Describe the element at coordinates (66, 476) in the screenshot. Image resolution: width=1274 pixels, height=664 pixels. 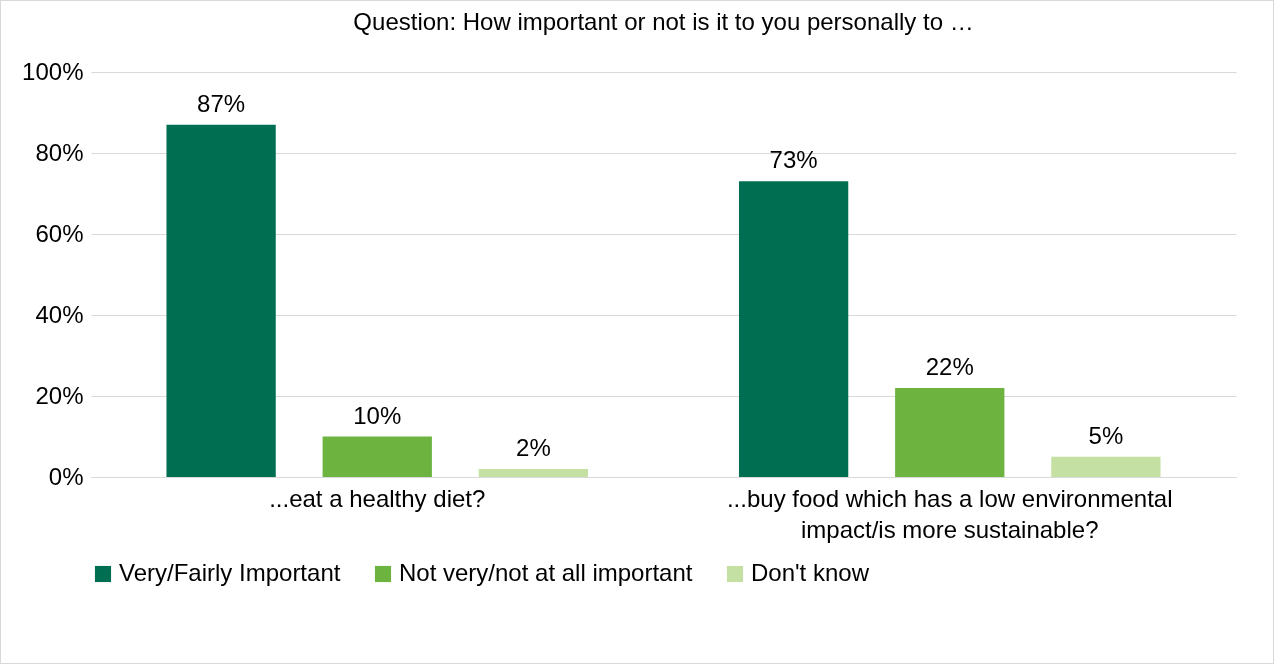
I see `y-tick-label: 0%` at that location.